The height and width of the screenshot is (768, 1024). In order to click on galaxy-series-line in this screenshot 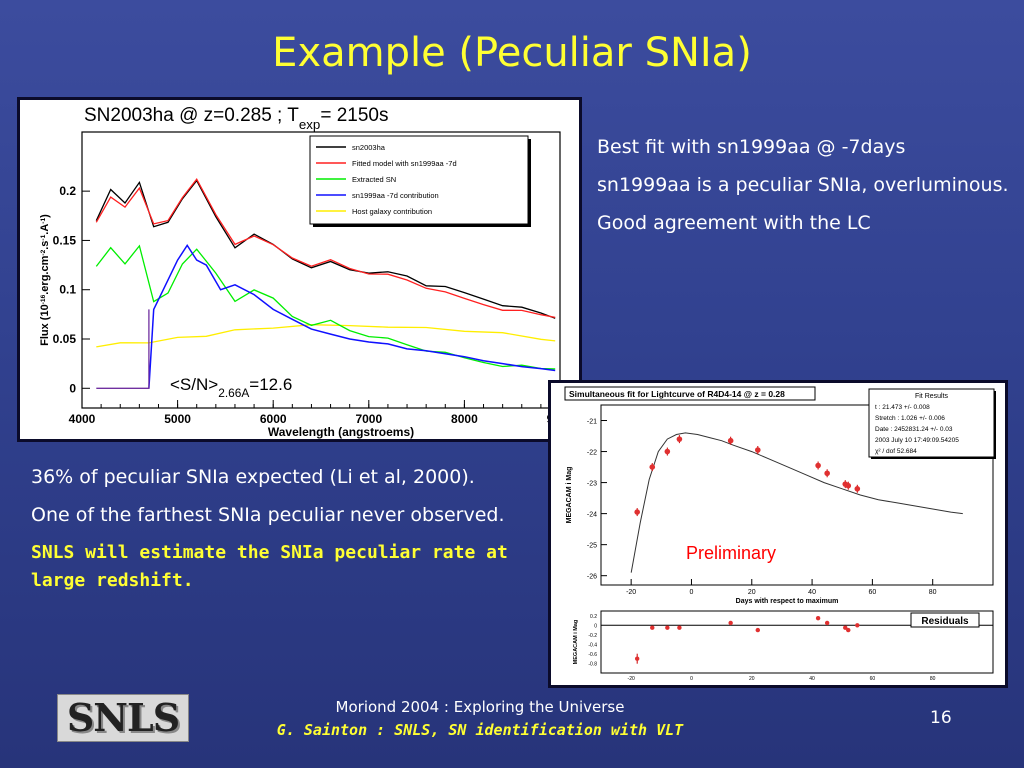, I will do `click(326, 336)`.